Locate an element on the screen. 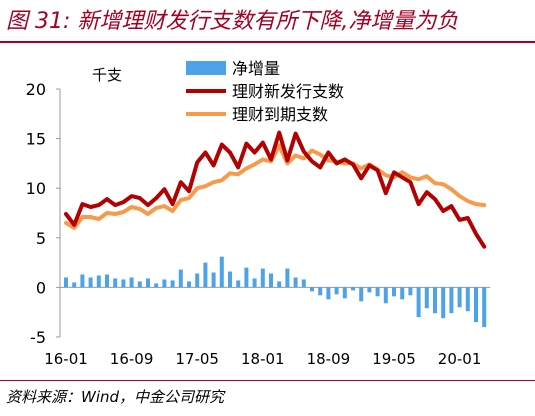 The height and width of the screenshot is (416, 535). y-tick-label: 15 is located at coordinates (36, 139).